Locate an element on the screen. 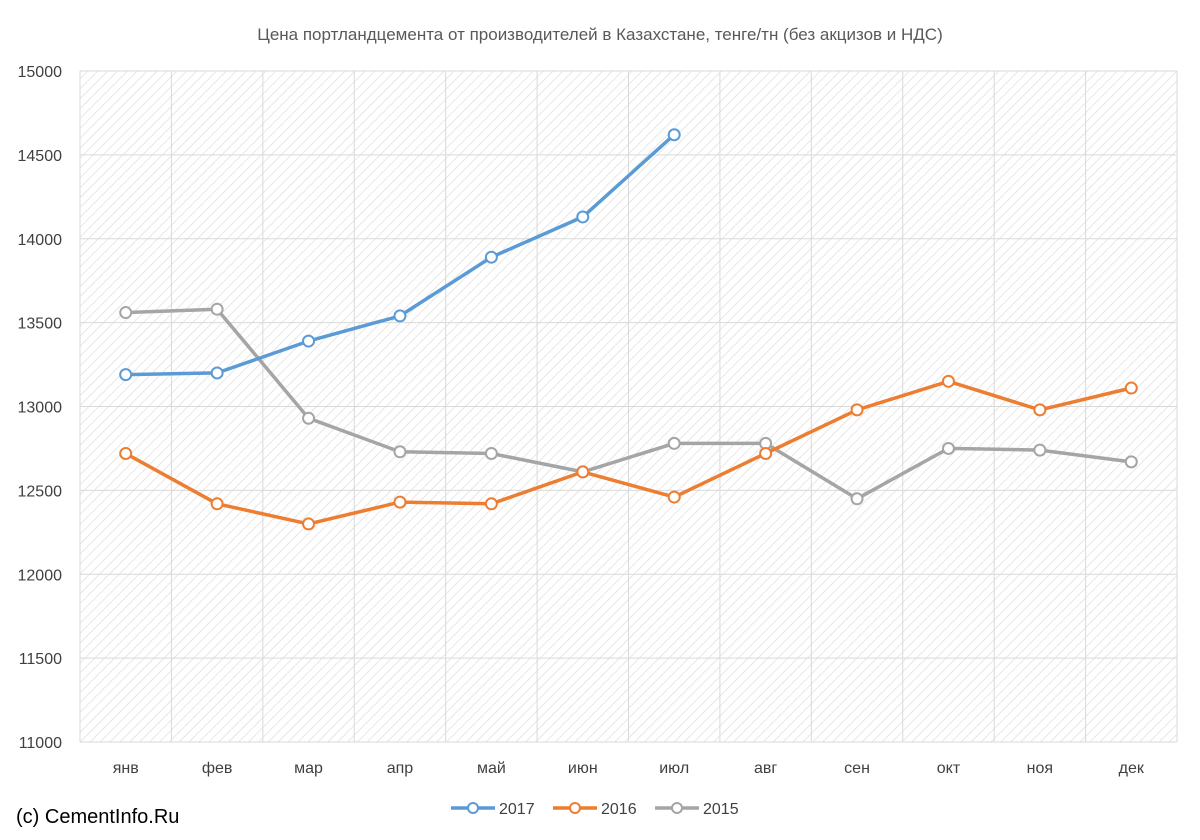  y-tick-label: 12500 is located at coordinates (40, 491).